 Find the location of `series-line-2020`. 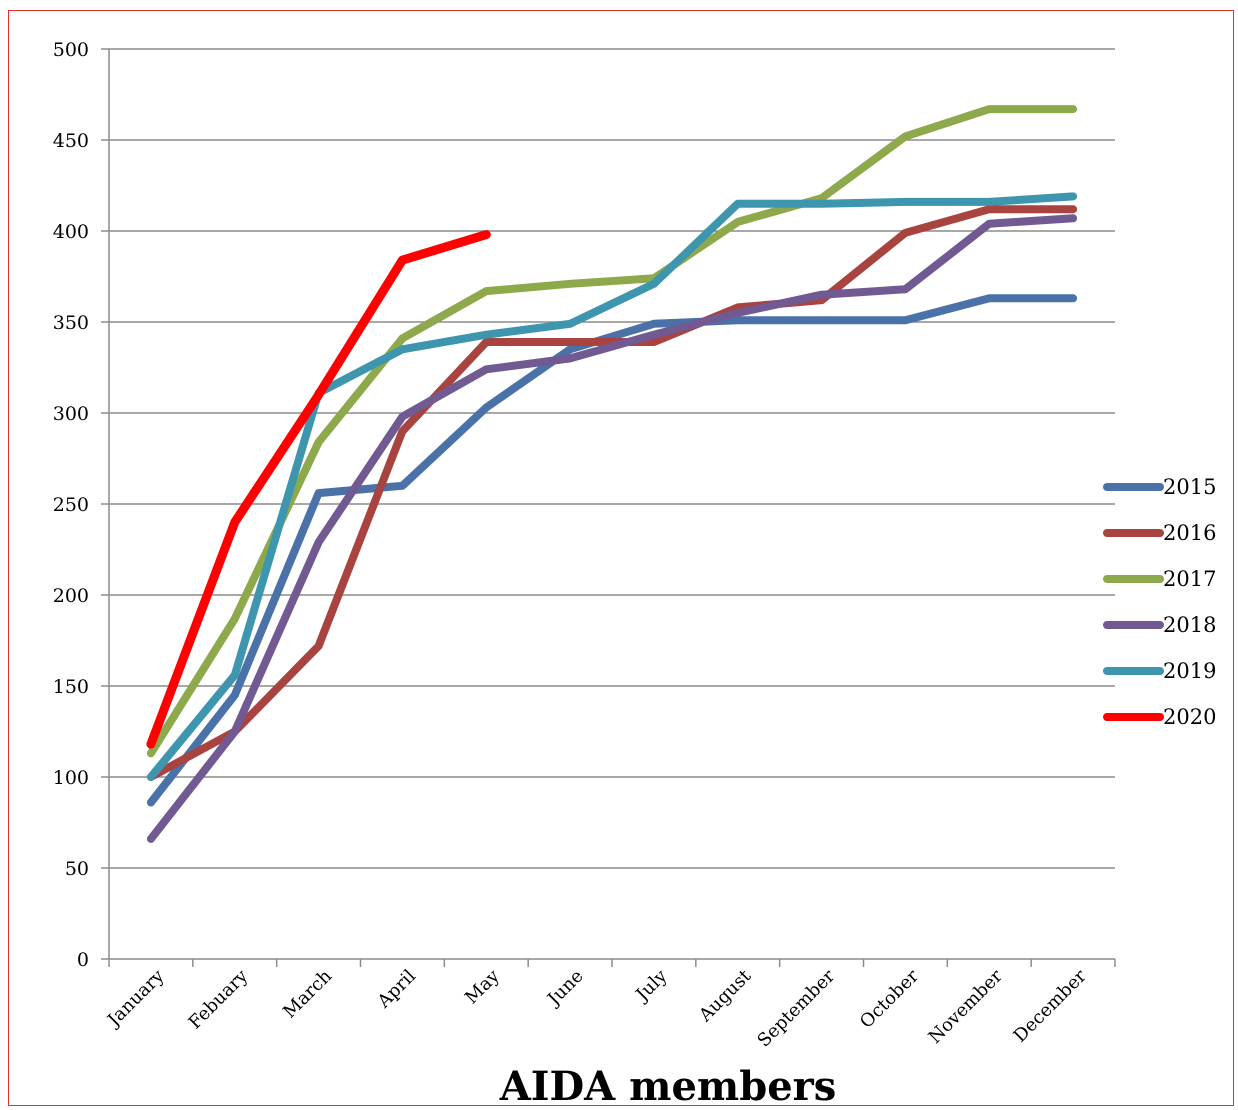

series-line-2020 is located at coordinates (318, 489).